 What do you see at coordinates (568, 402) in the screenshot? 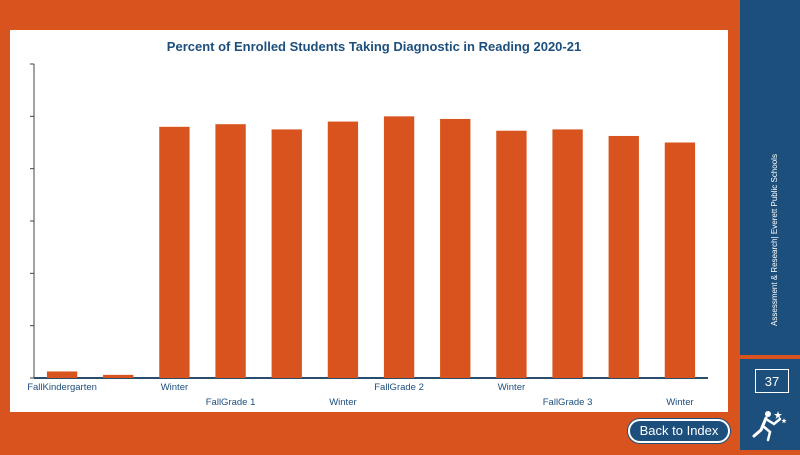
I see `x-tick-label: FallGrade 3` at bounding box center [568, 402].